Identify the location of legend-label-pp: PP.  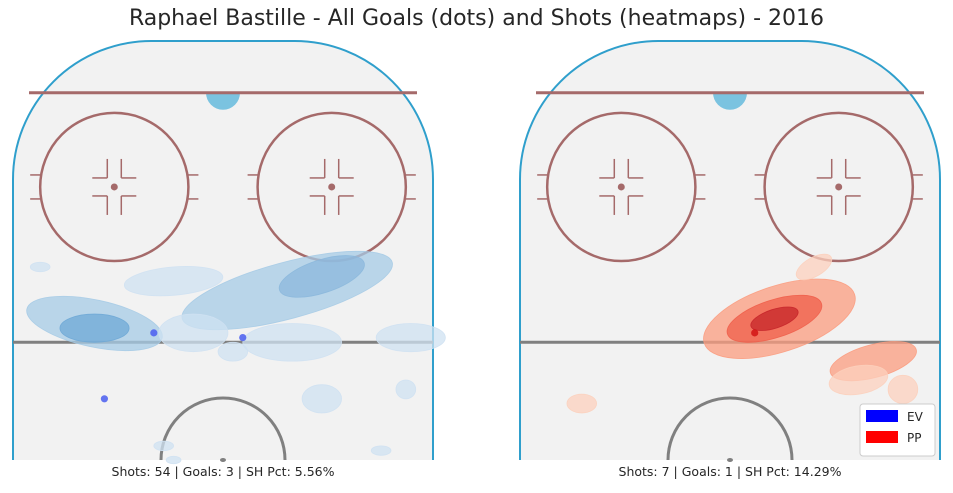
(914, 438).